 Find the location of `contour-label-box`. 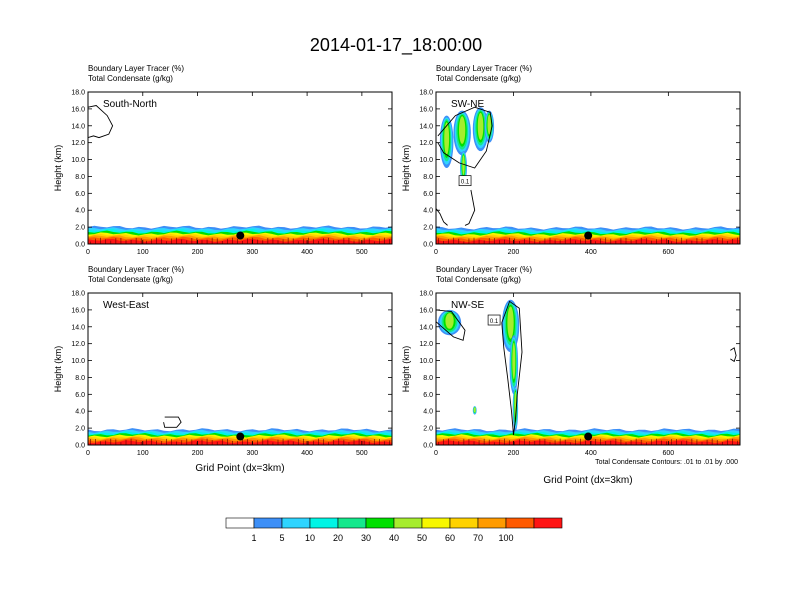

contour-label-box is located at coordinates (465, 181).